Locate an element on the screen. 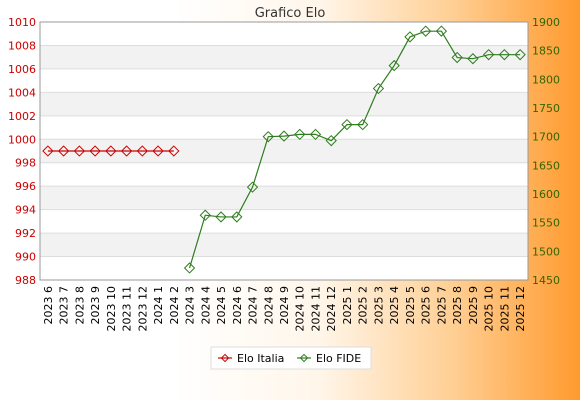 The image size is (580, 400). y-left-tick-label: 1002 is located at coordinates (22, 116).